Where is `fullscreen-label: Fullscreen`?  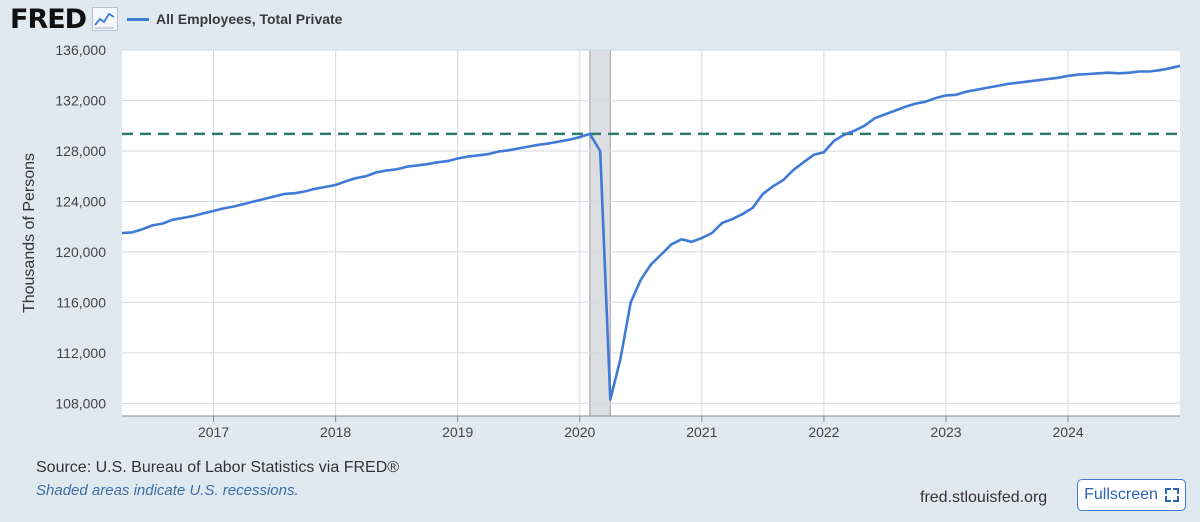
fullscreen-label: Fullscreen is located at coordinates (1121, 494).